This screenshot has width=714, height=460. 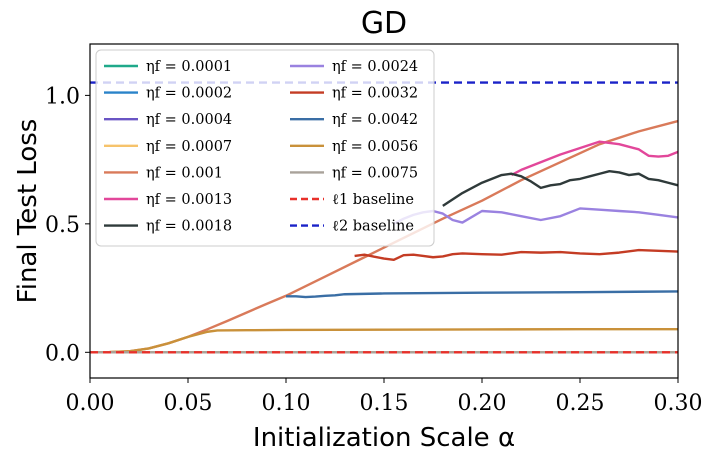 What do you see at coordinates (189, 94) in the screenshot?
I see `legend-label: ηf = 0.0002` at bounding box center [189, 94].